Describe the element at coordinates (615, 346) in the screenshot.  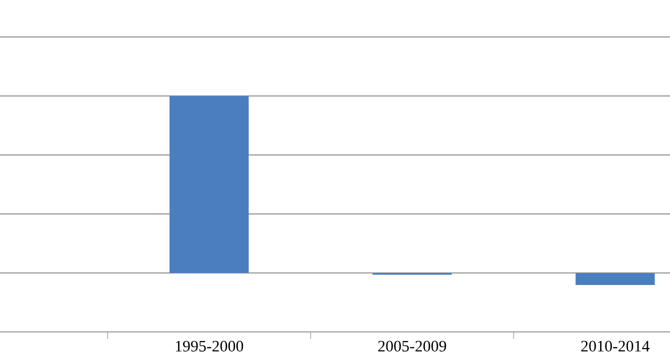
I see `x-tick-label: 2010-2014` at that location.